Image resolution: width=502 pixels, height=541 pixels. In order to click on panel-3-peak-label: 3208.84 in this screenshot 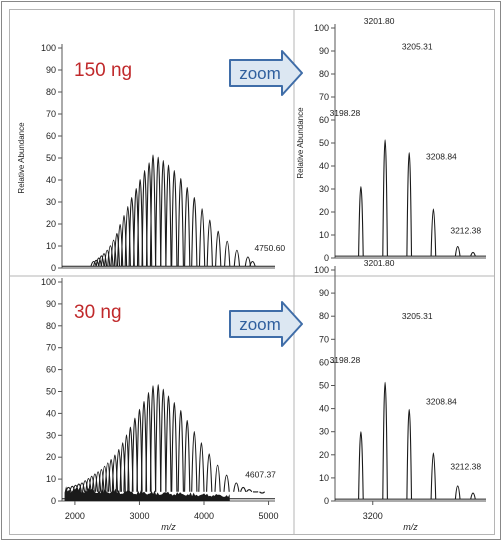, I will do `click(441, 157)`.